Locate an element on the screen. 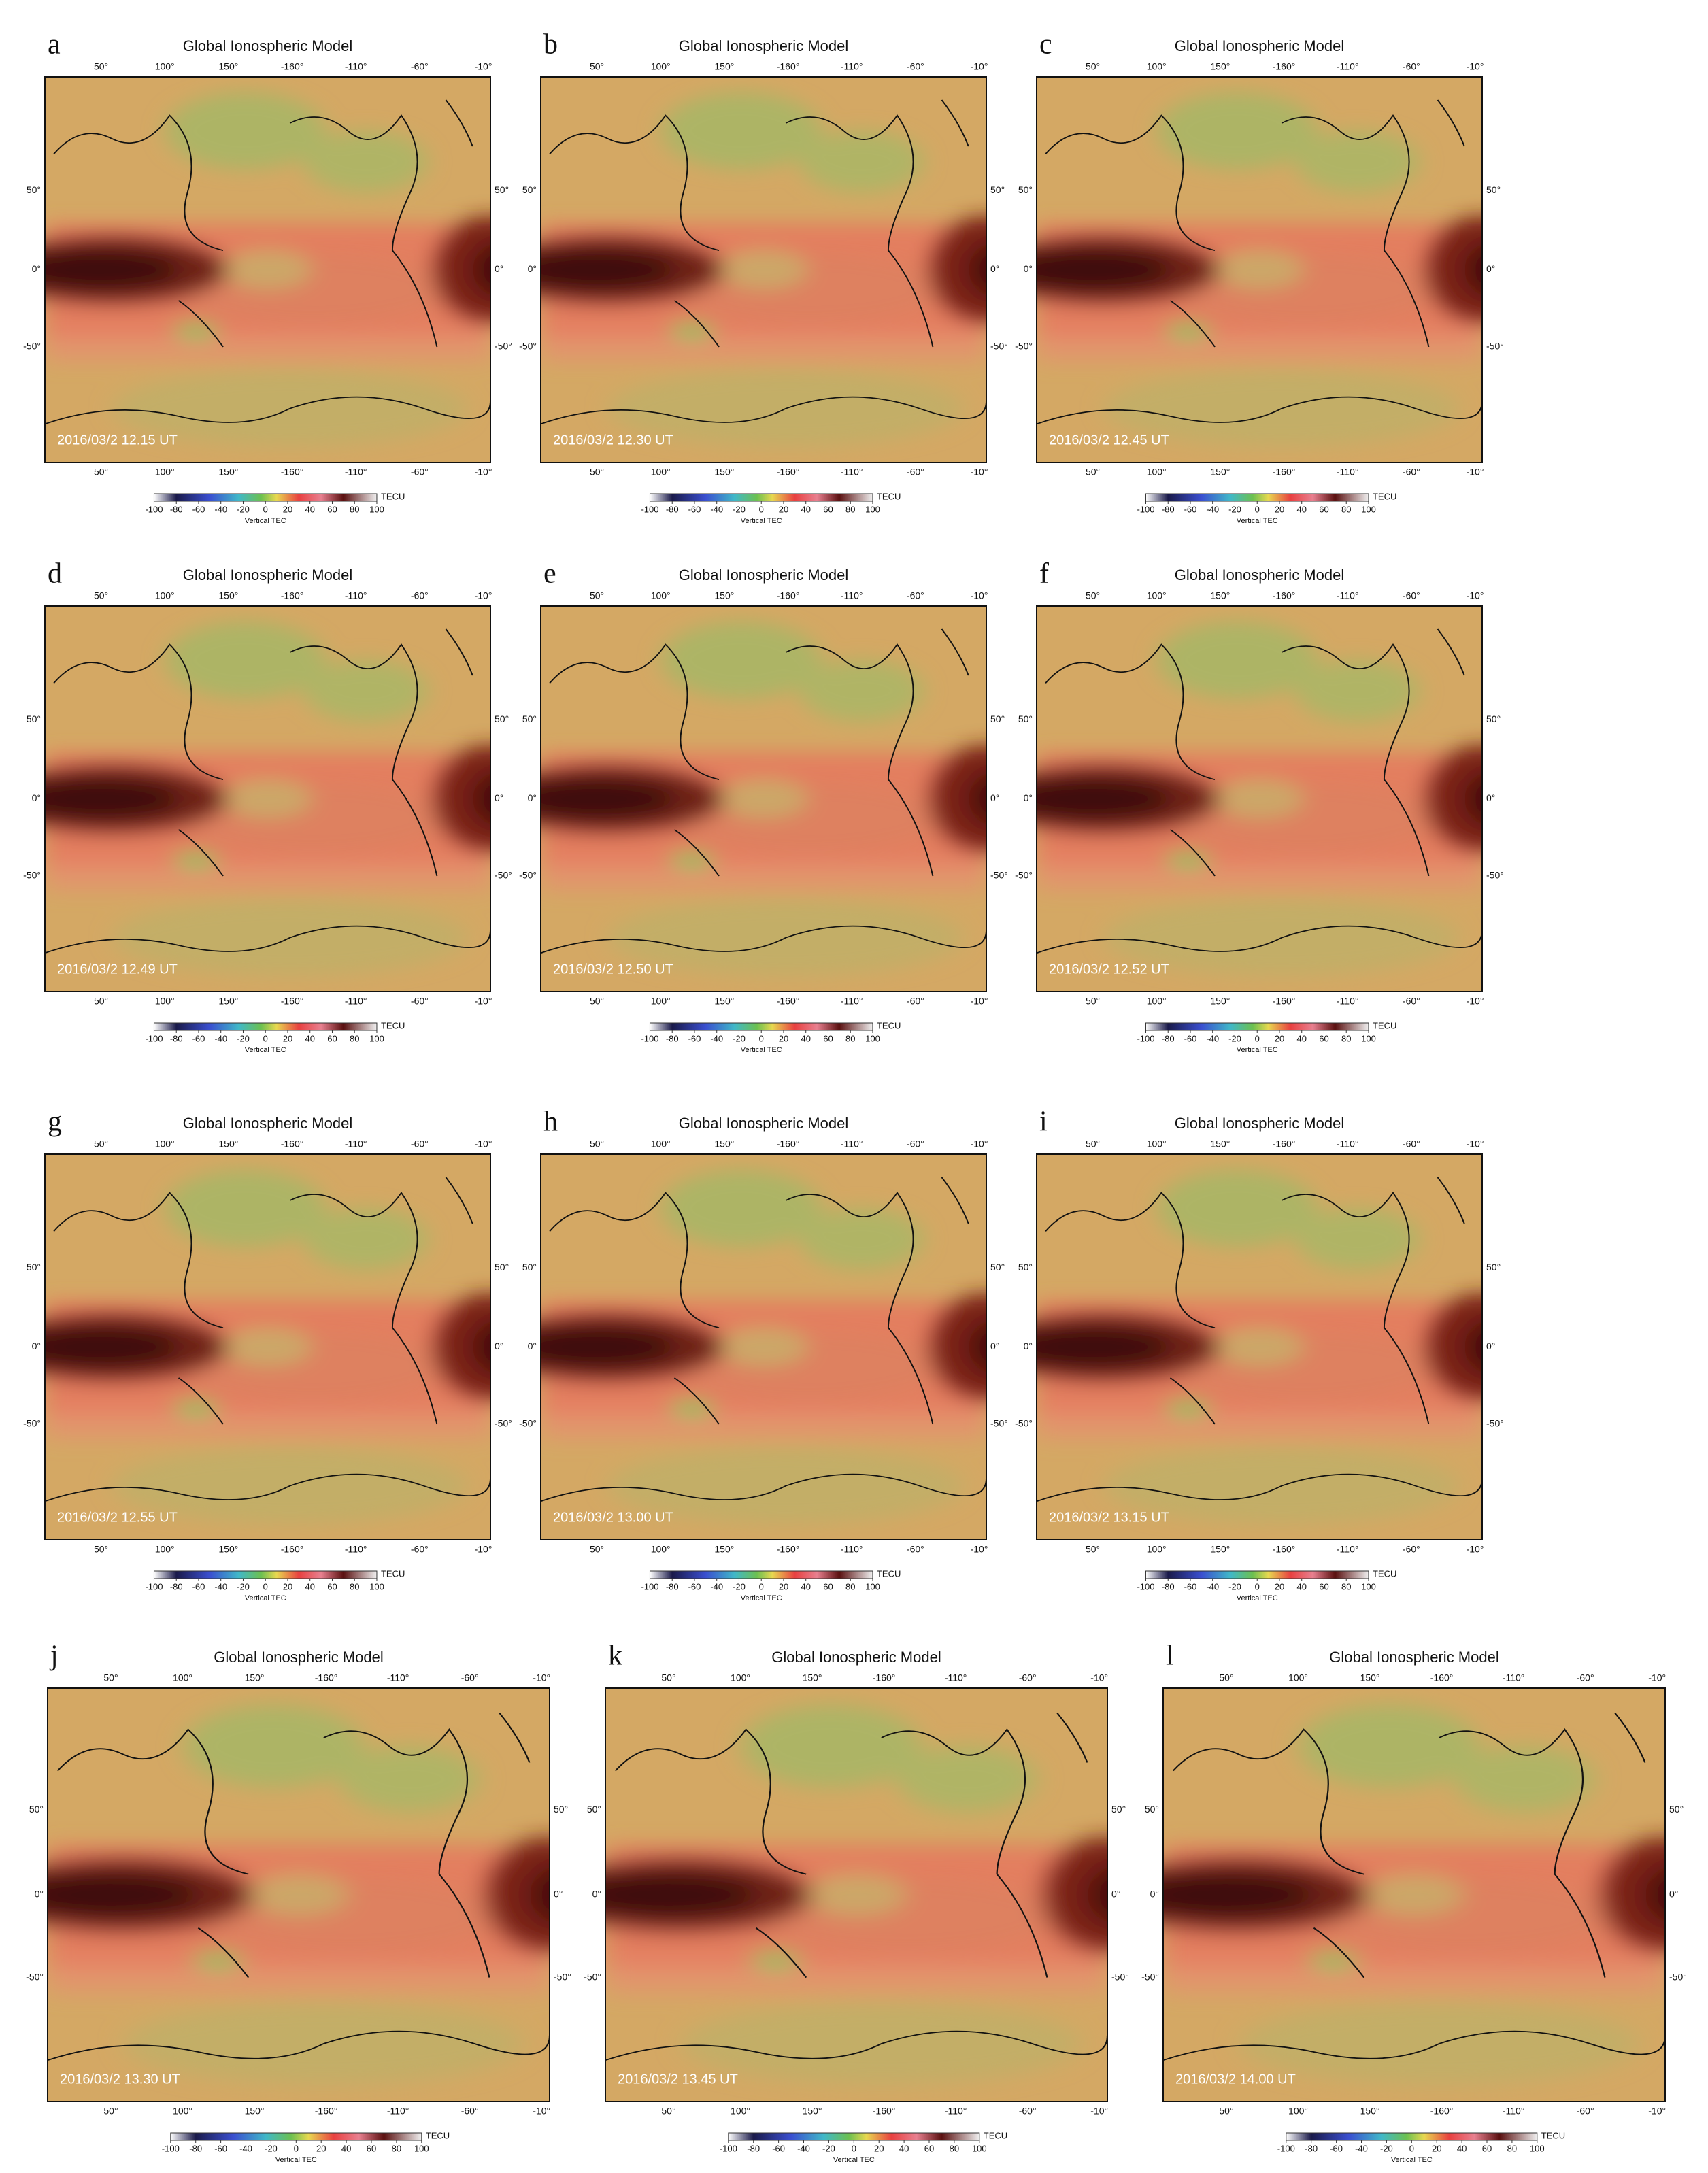  colorbar-tick-label: -40 is located at coordinates (1212, 1038).